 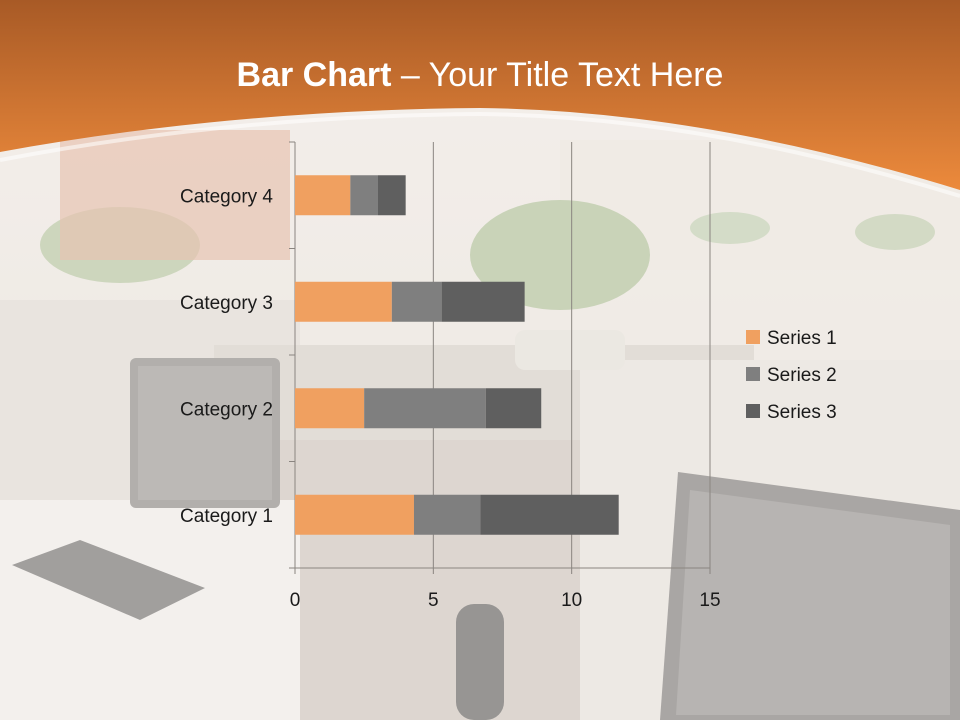 I want to click on x-tick-label-1: 5, so click(x=433, y=600).